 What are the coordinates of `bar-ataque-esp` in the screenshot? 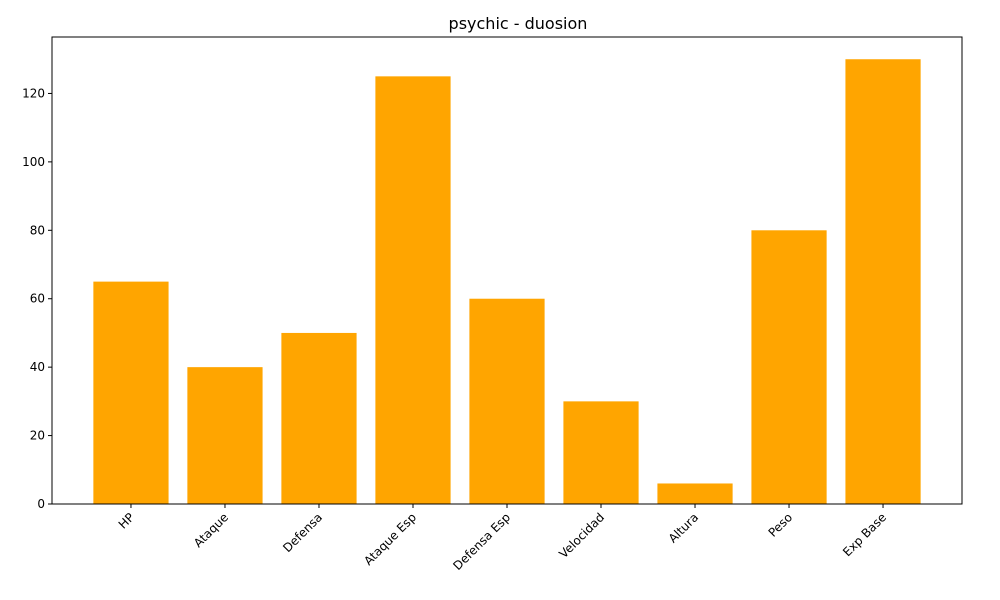 It's located at (413, 290).